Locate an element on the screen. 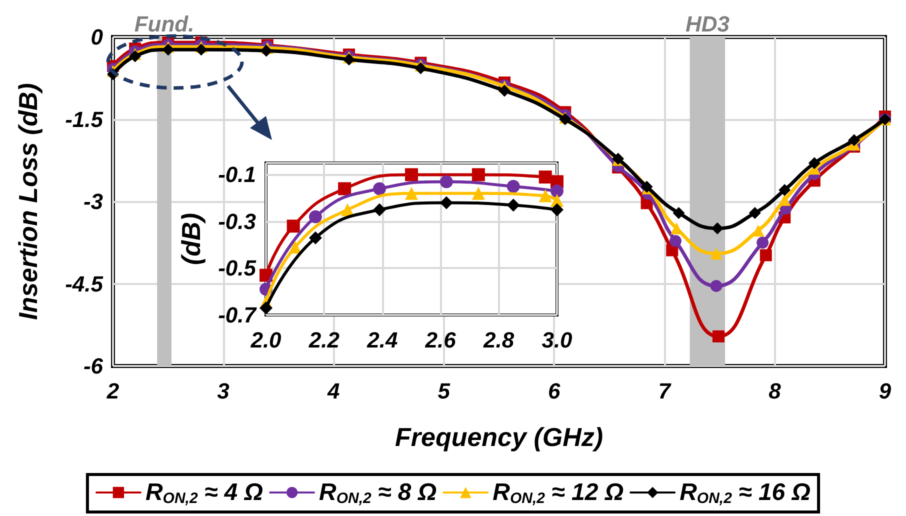 The width and height of the screenshot is (906, 516). x-tick-label: 2 is located at coordinates (113, 391).